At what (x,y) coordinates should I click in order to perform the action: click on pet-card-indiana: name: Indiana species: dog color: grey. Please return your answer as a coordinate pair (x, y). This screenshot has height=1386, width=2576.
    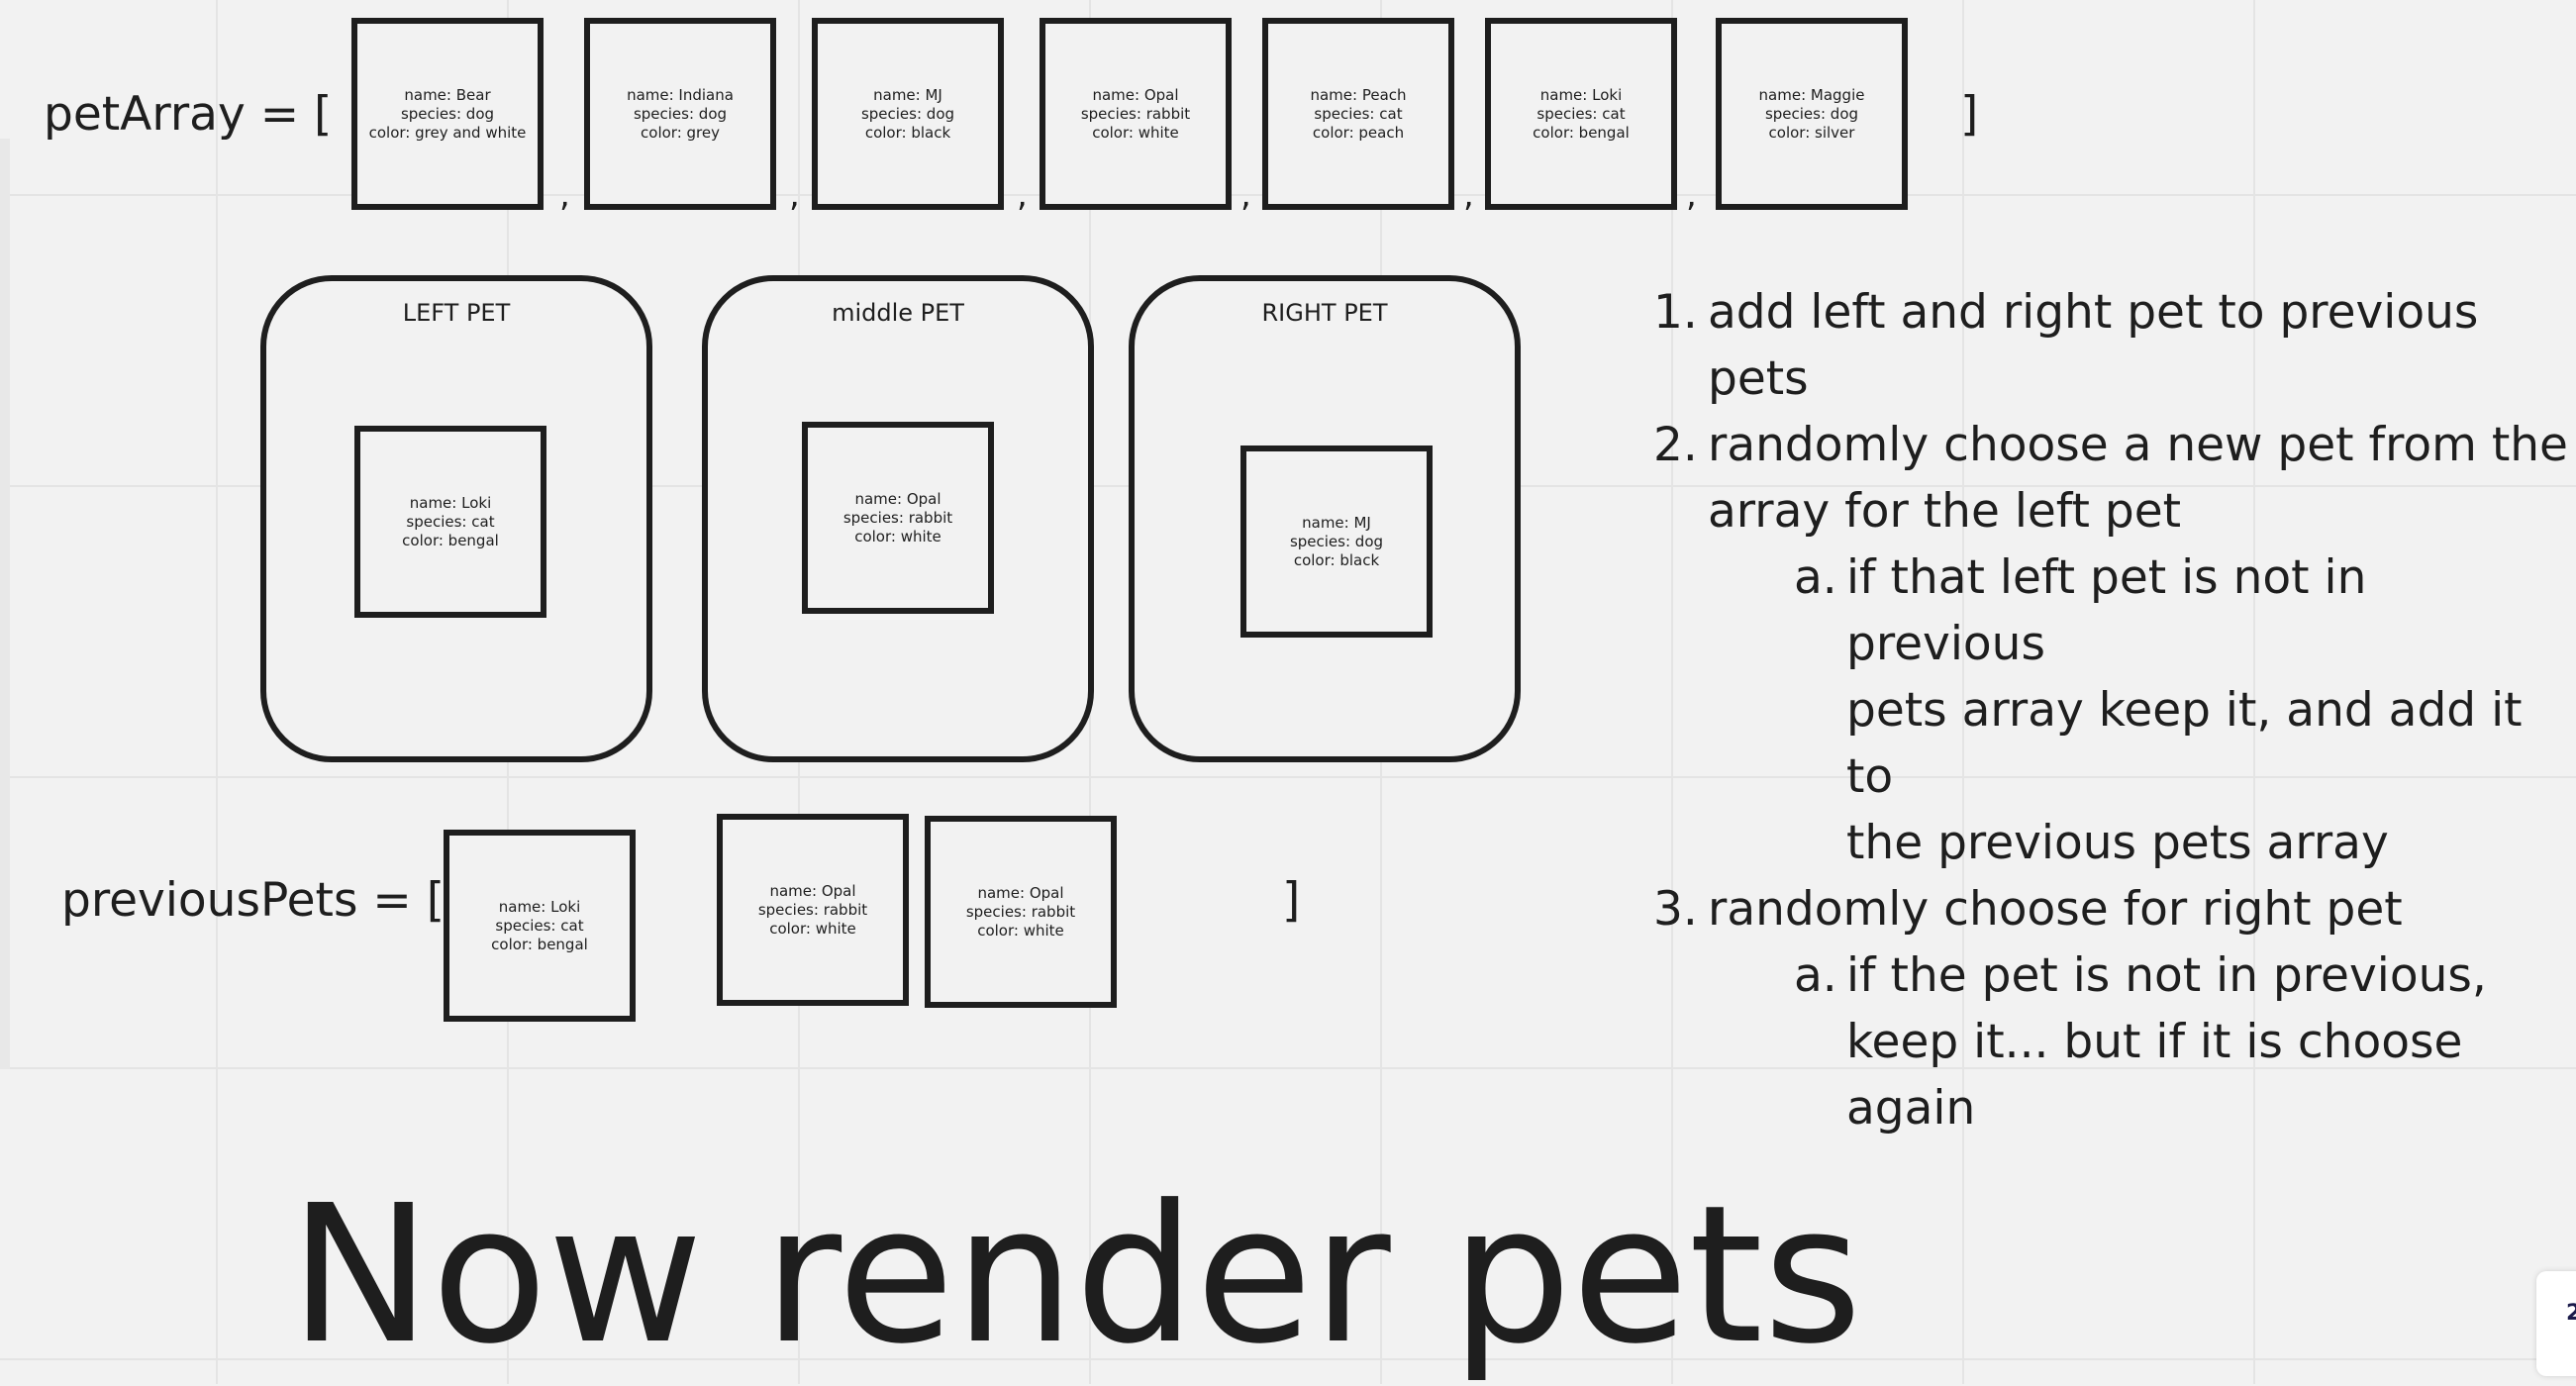
    Looking at the image, I should click on (680, 114).